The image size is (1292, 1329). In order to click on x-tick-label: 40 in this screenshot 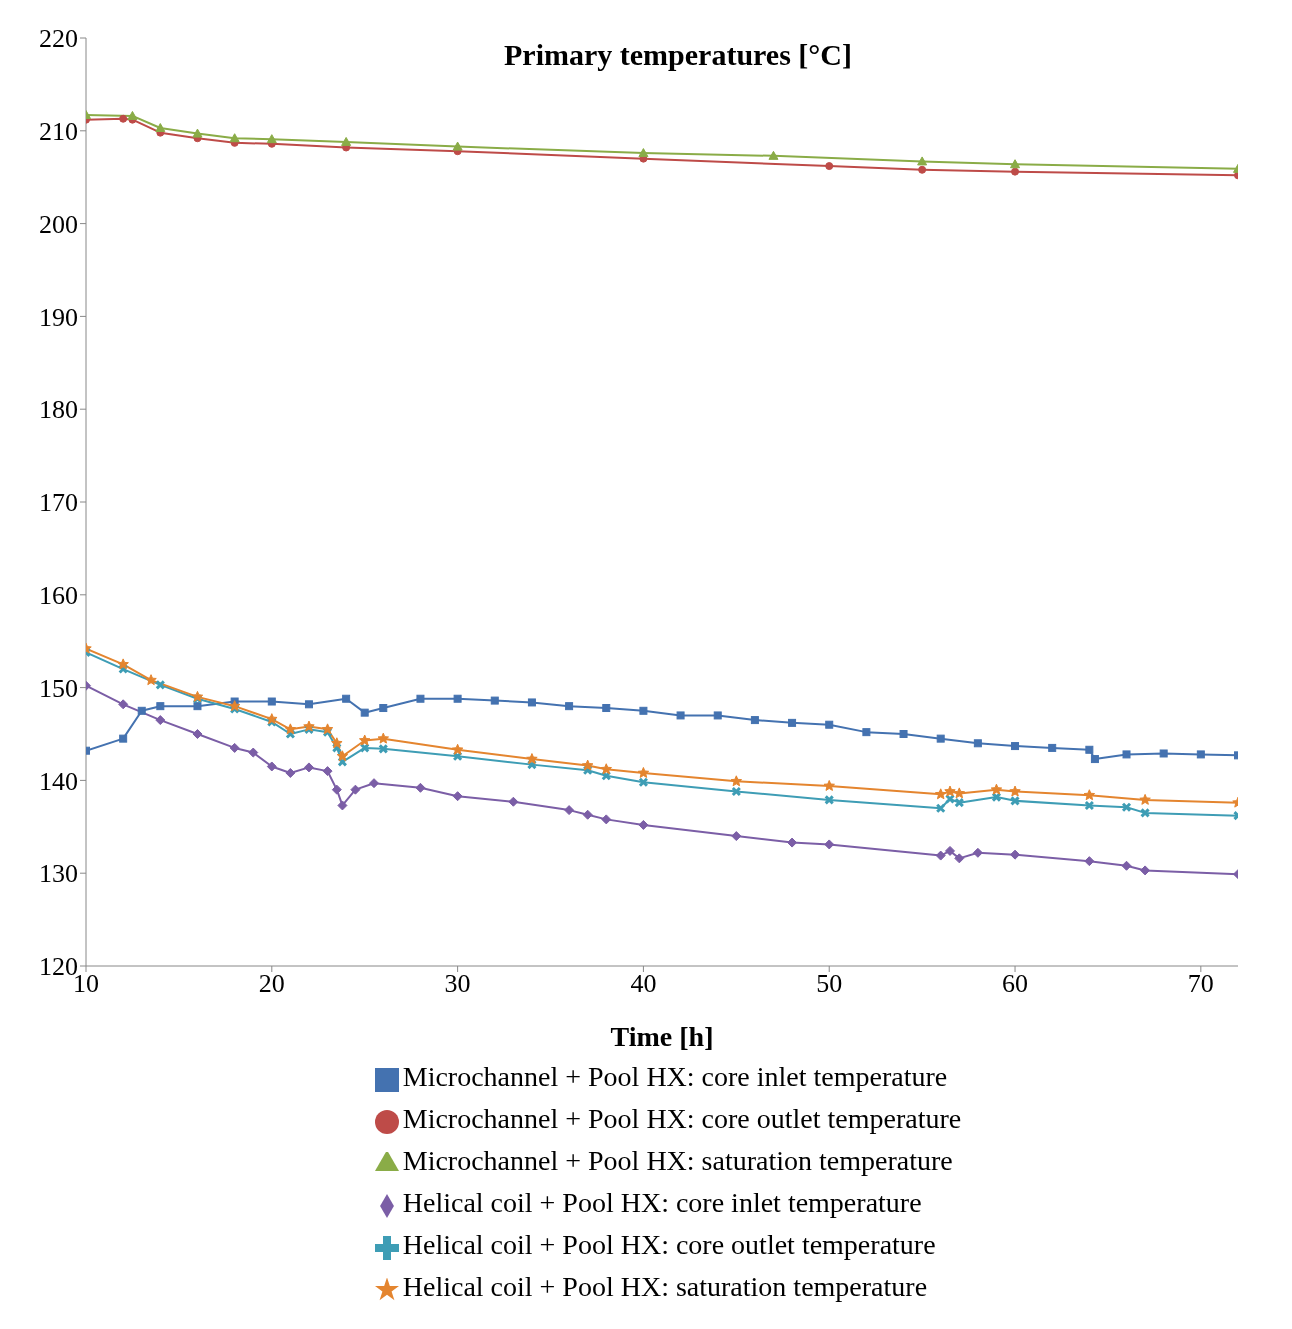, I will do `click(643, 984)`.